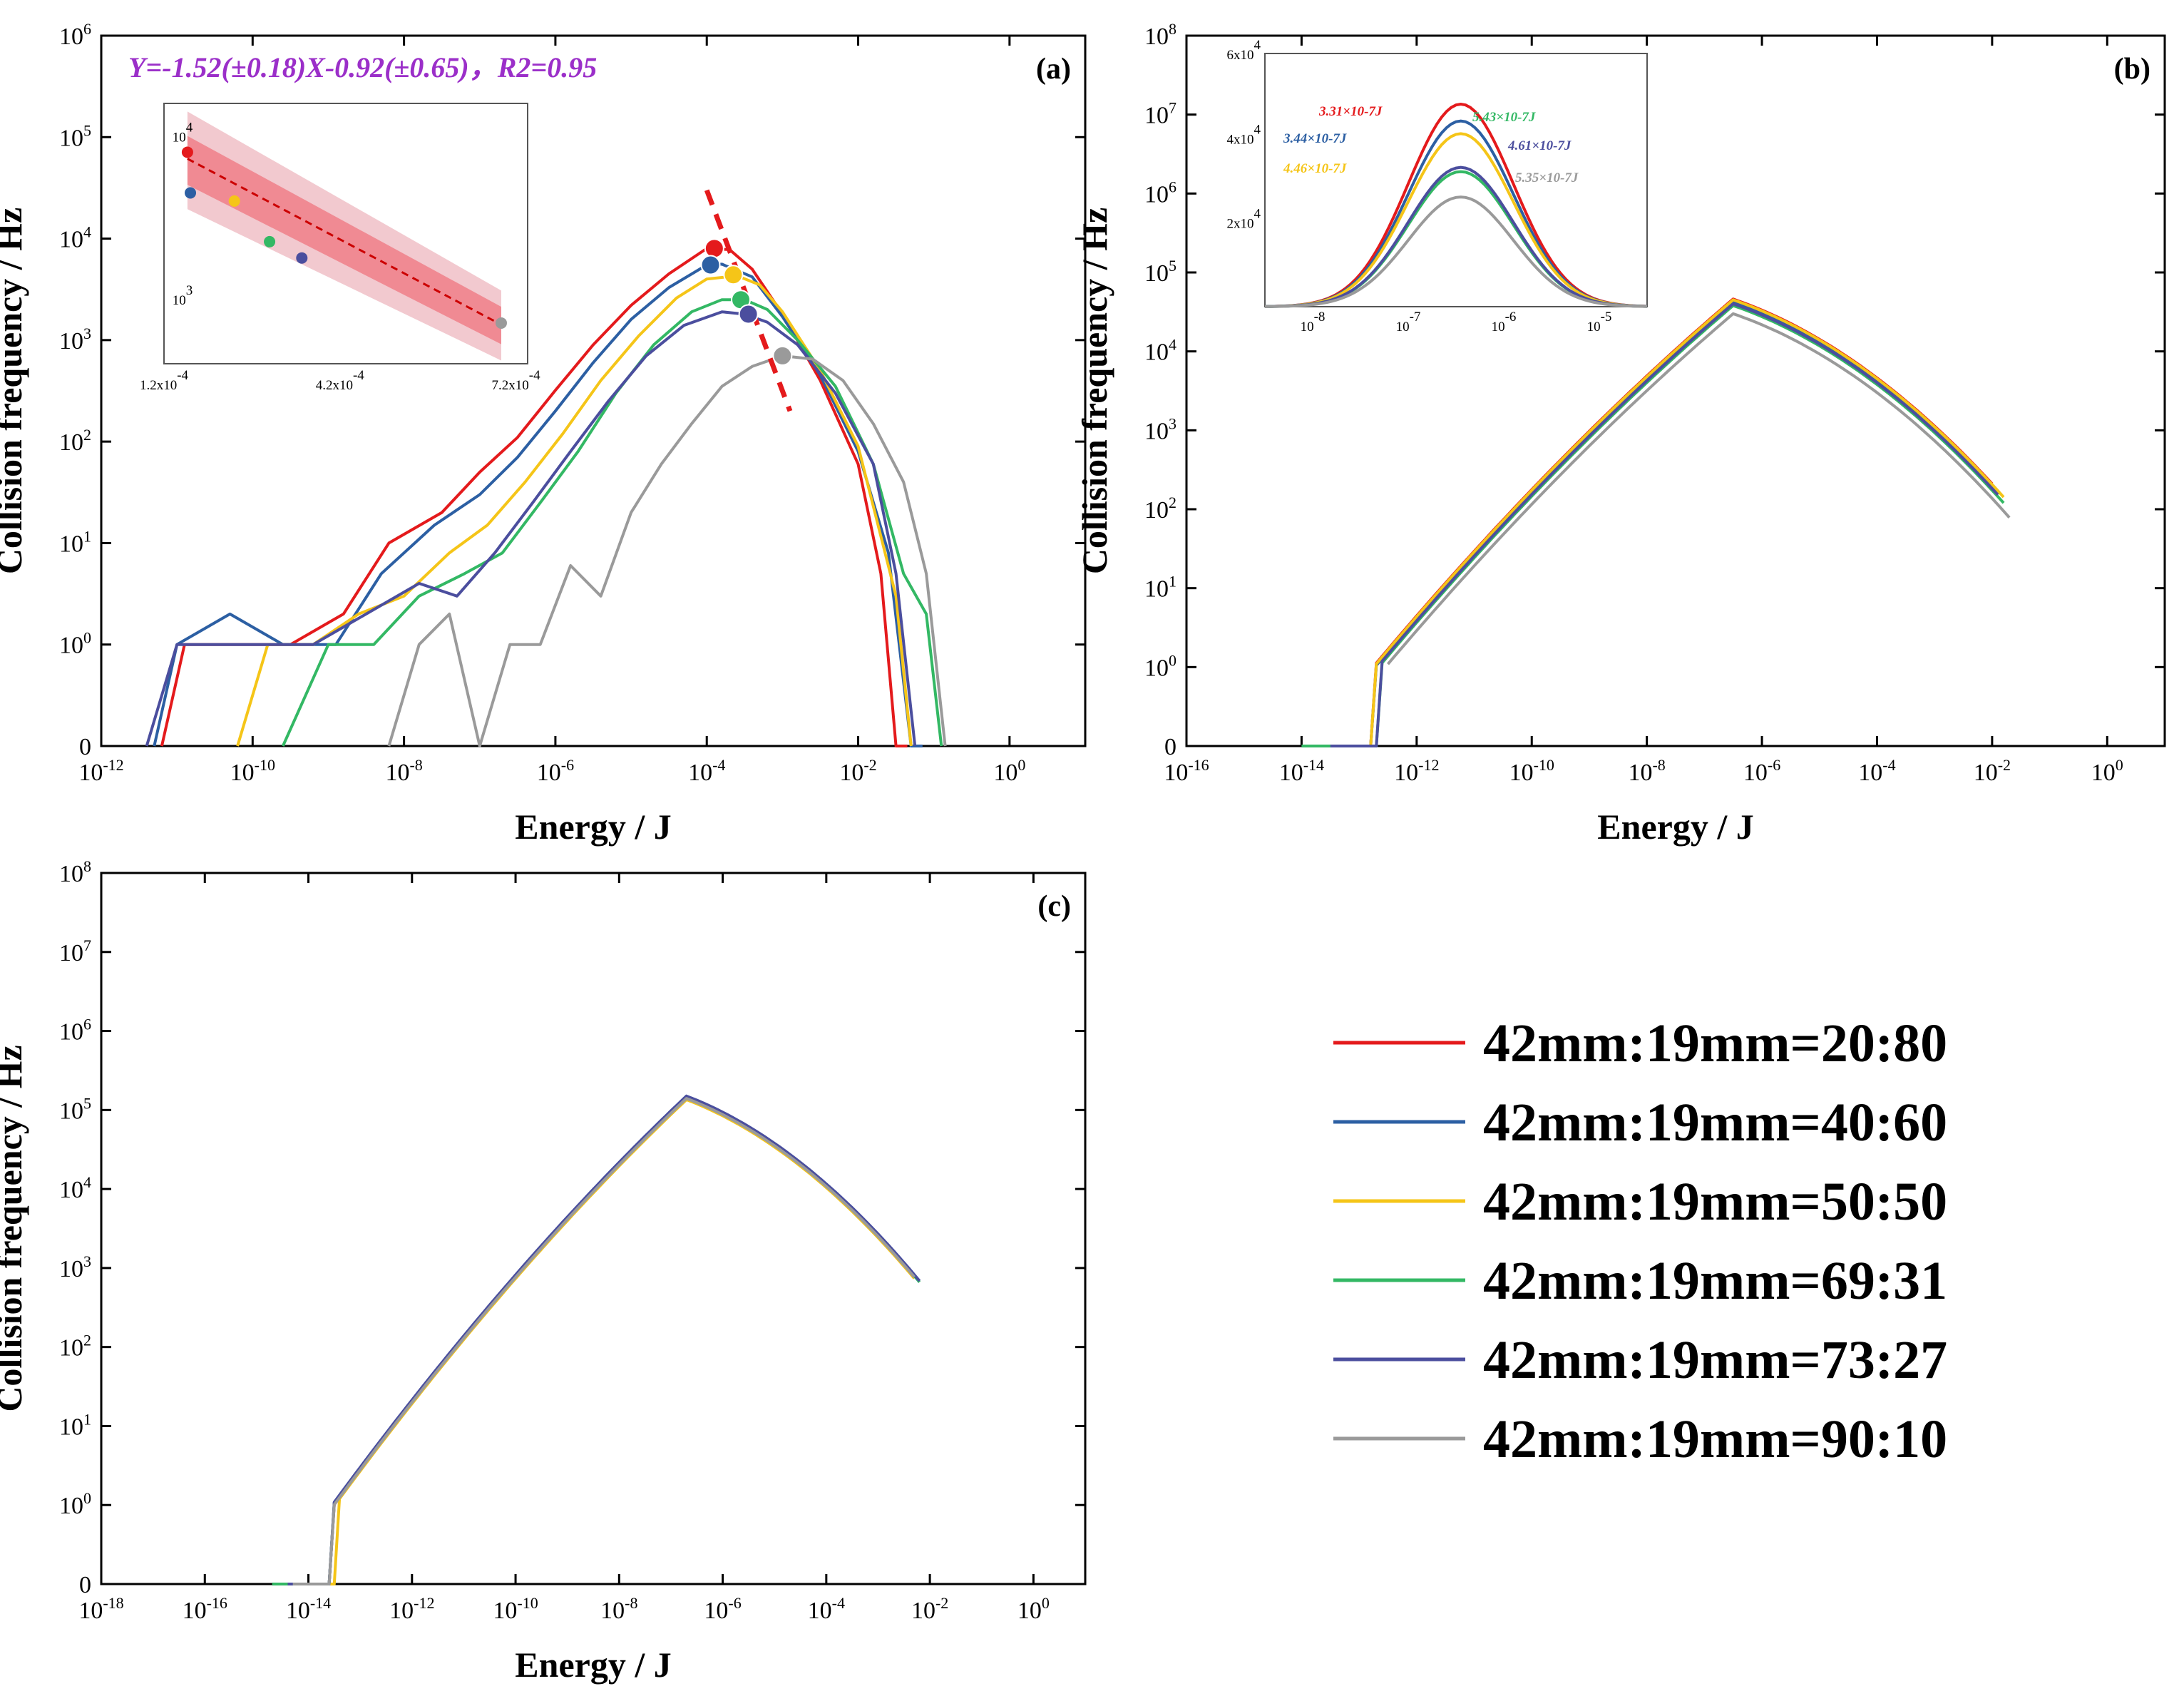 This screenshot has width=2184, height=1706. What do you see at coordinates (2132, 70) in the screenshot?
I see `panel-tag: (b)` at bounding box center [2132, 70].